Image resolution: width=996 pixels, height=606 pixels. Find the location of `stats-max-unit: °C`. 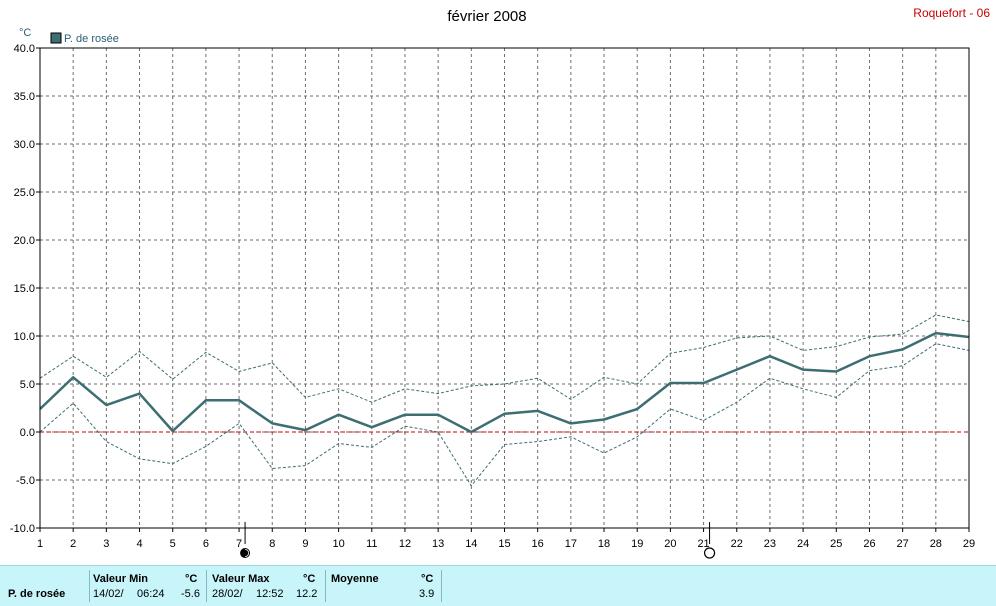

stats-max-unit: °C is located at coordinates (309, 579).